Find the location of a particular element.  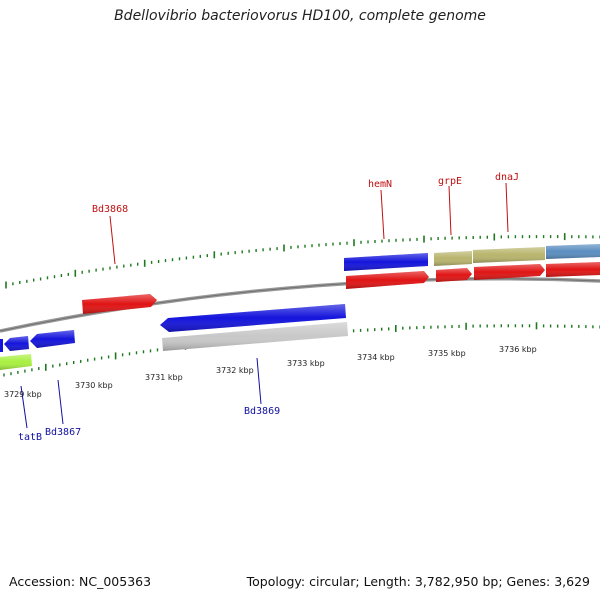

leader-bd3867 is located at coordinates (60, 402).